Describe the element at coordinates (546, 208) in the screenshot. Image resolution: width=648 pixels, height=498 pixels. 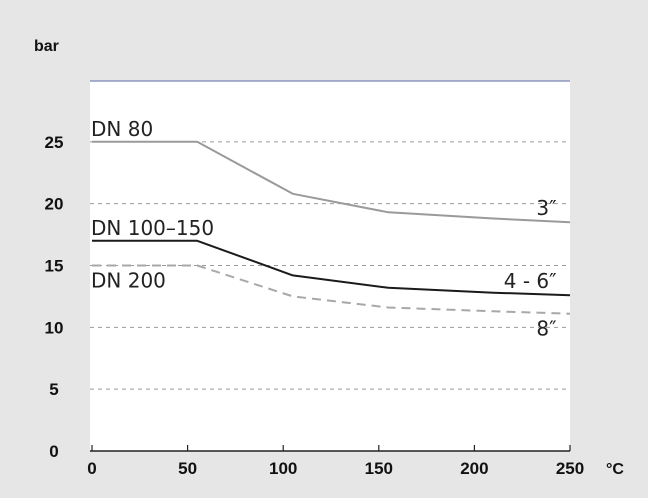
I see `annotation-label-4: 3″` at that location.